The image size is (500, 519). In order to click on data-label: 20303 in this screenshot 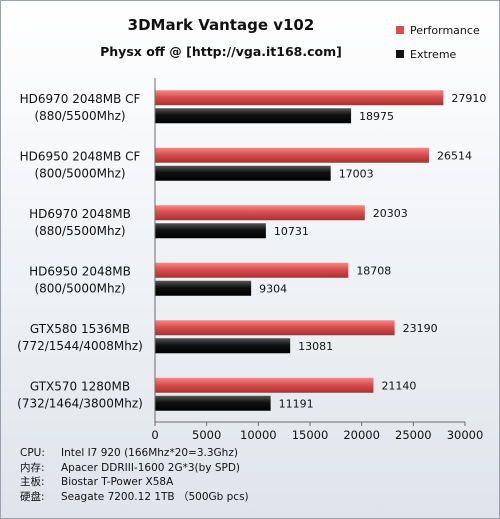, I will do `click(390, 213)`.